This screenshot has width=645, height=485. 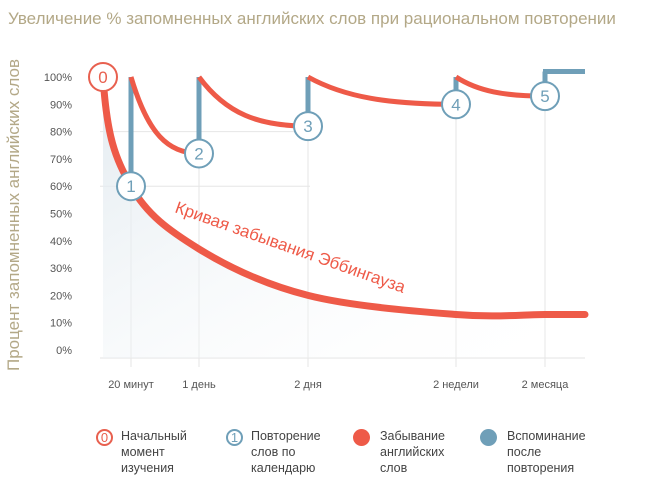 What do you see at coordinates (58, 78) in the screenshot?
I see `y-tick-label: 100%` at bounding box center [58, 78].